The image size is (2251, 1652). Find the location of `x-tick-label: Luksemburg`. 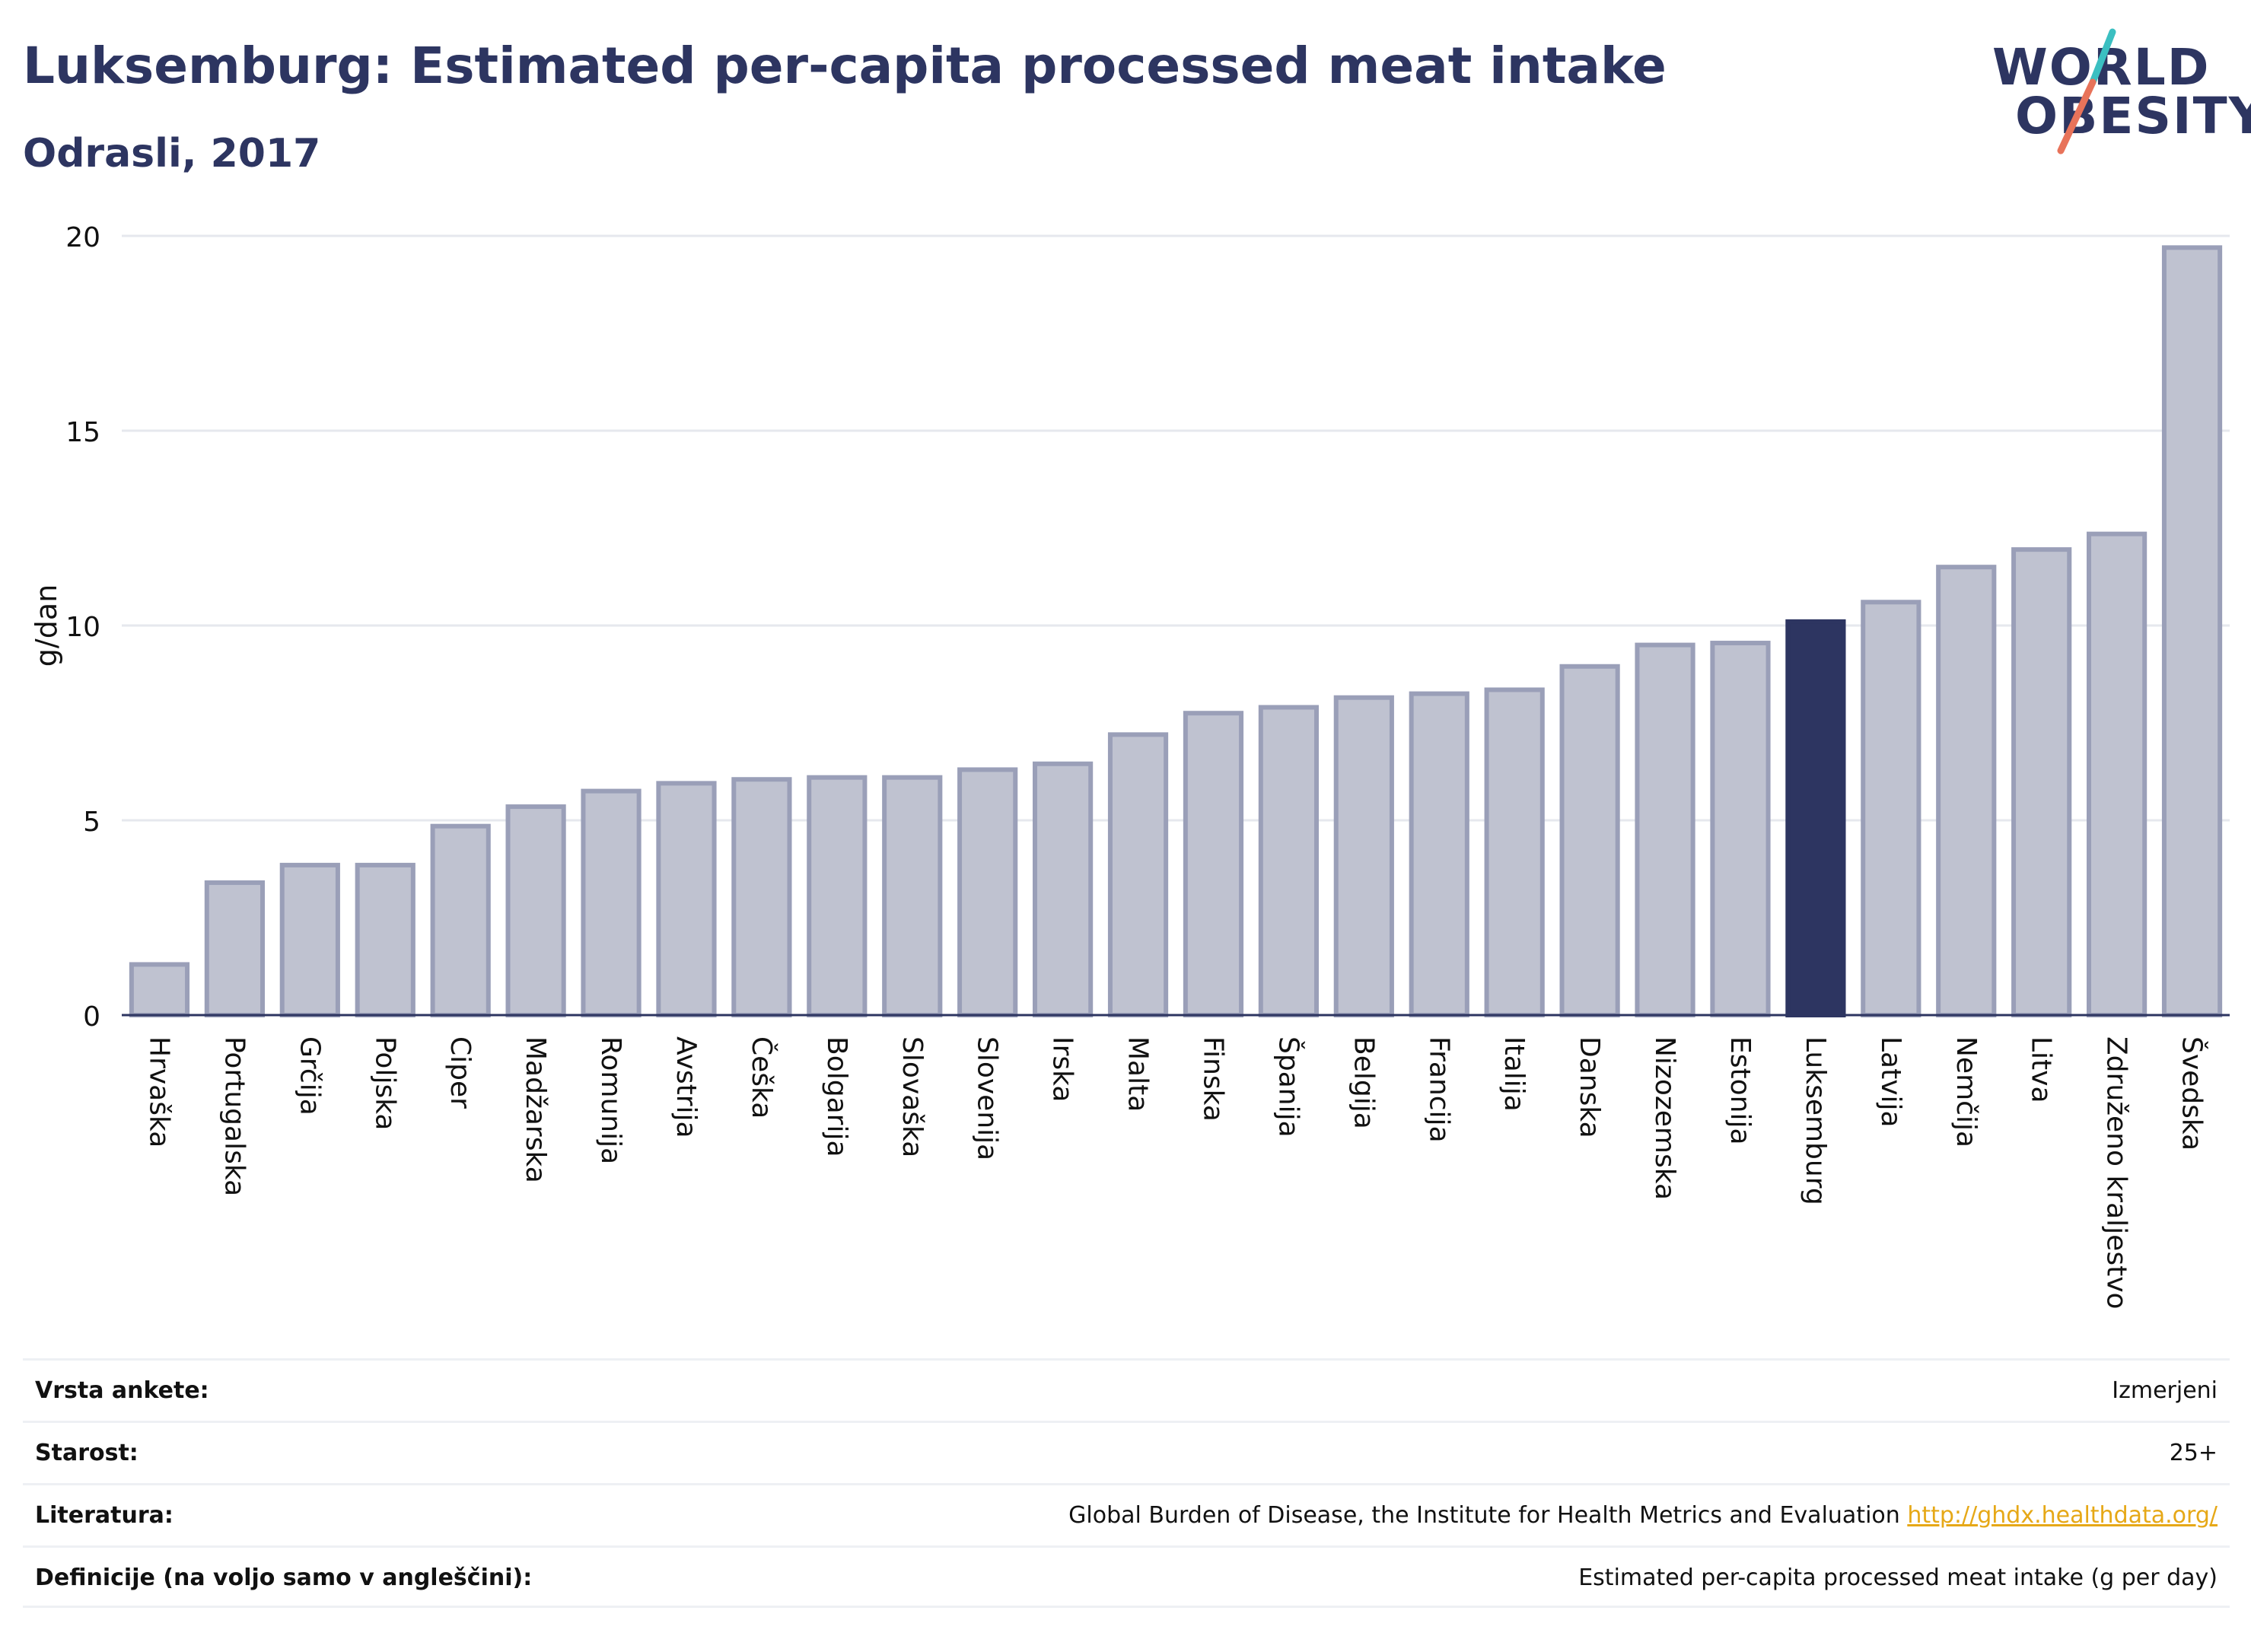

x-tick-label: Luksemburg is located at coordinates (1815, 1120).